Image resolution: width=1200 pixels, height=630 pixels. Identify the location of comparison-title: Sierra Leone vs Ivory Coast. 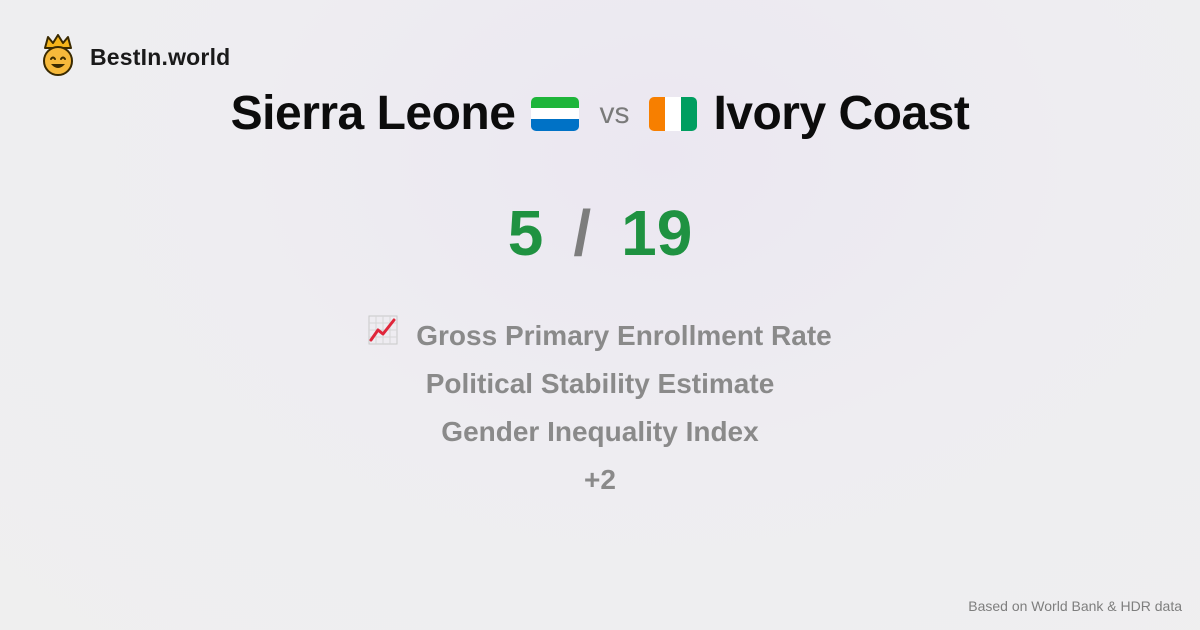
(600, 113).